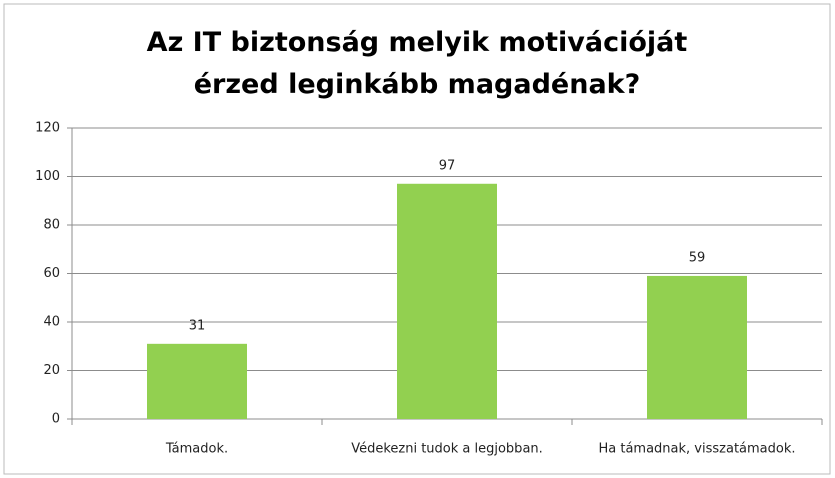 Image resolution: width=835 pixels, height=478 pixels. Describe the element at coordinates (51, 370) in the screenshot. I see `y-tick-label: 20` at that location.